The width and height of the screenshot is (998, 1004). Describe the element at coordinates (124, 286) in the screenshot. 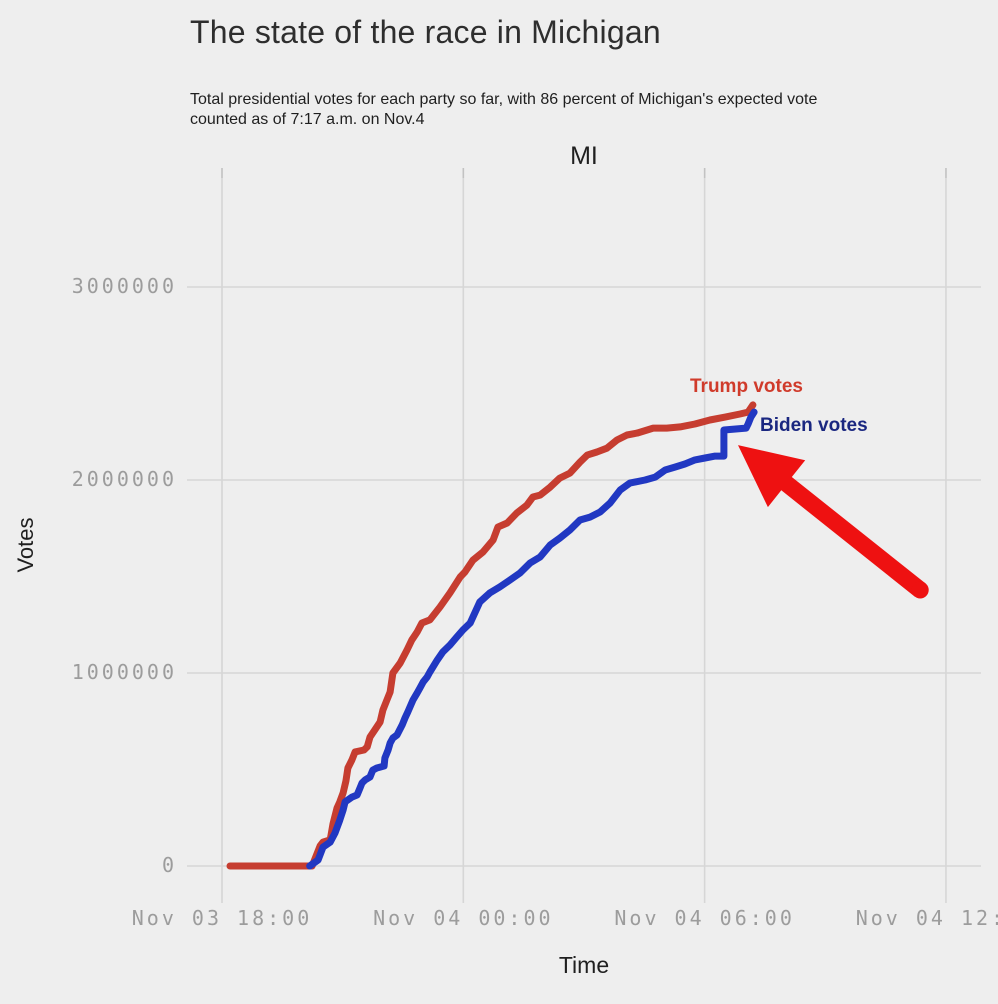

I see `y-tick-label: 3000000` at that location.